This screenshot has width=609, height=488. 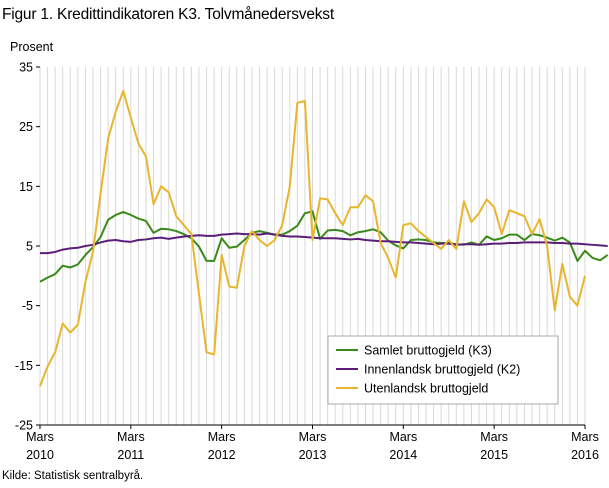 What do you see at coordinates (73, 476) in the screenshot?
I see `source-note: Kilde: Statistisk sentralbyrå.` at bounding box center [73, 476].